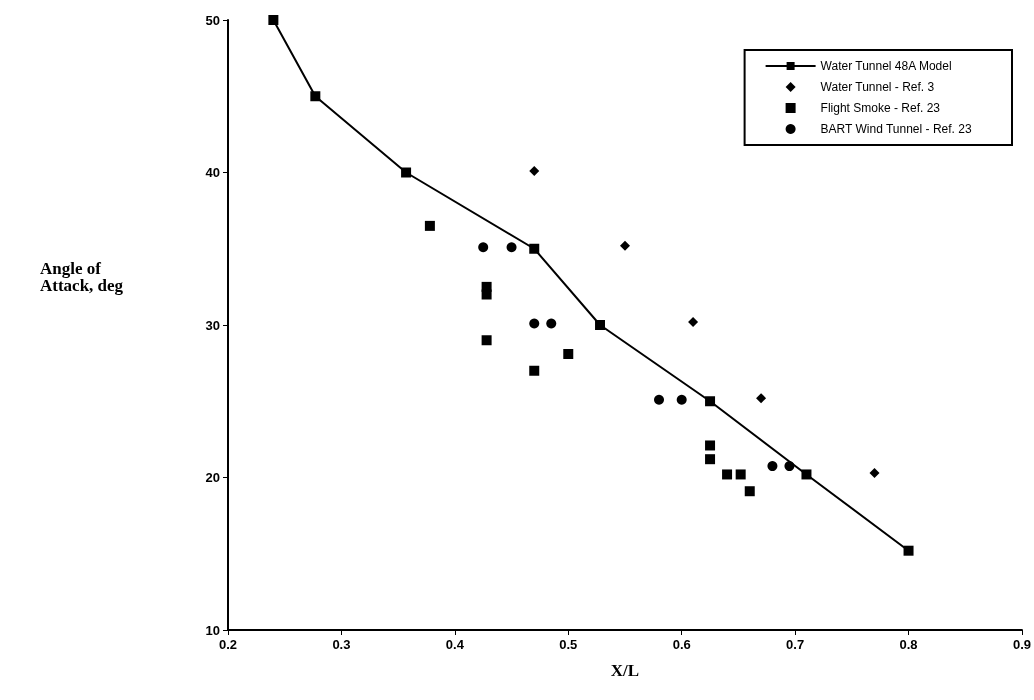  Describe the element at coordinates (212, 172) in the screenshot. I see `y-tick-label: 40` at that location.